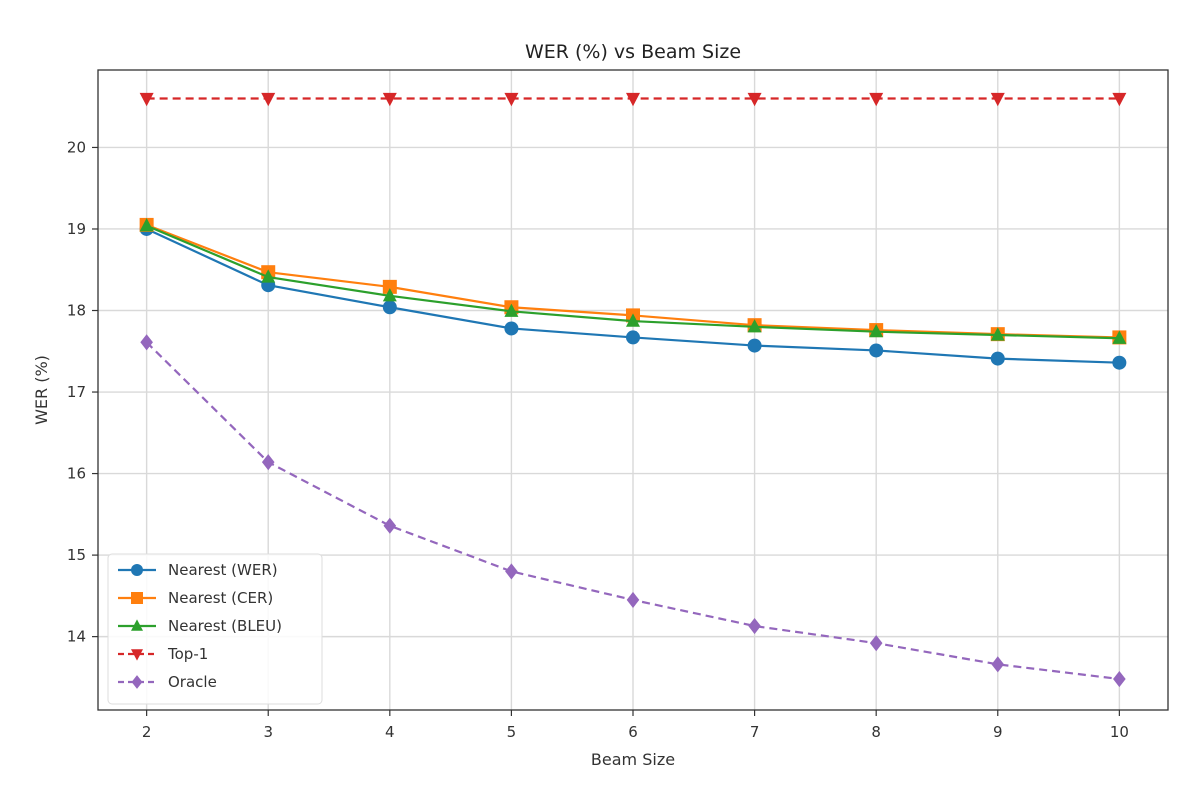 Image resolution: width=1200 pixels, height=810 pixels. What do you see at coordinates (225, 626) in the screenshot?
I see `legend-label: Nearest (BLEU)` at bounding box center [225, 626].